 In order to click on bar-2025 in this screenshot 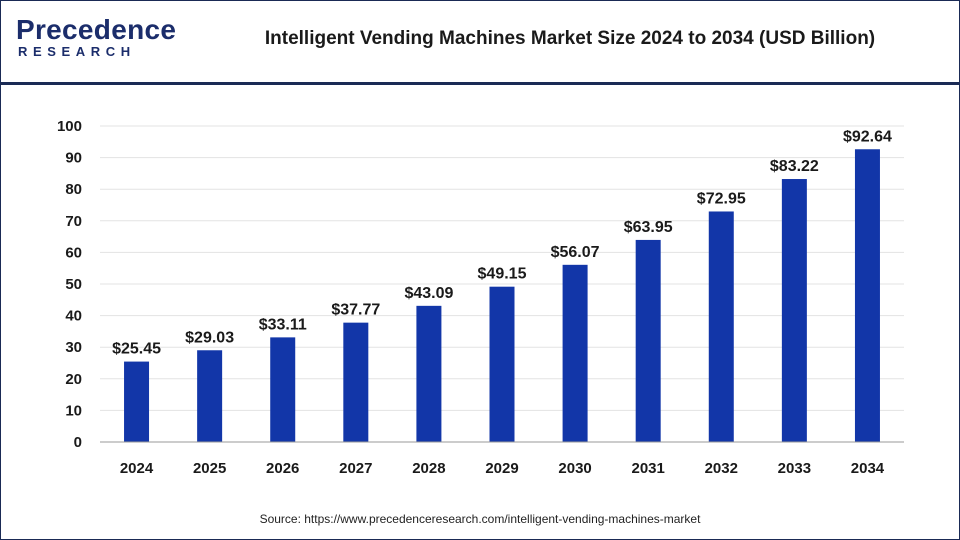, I will do `click(210, 396)`.